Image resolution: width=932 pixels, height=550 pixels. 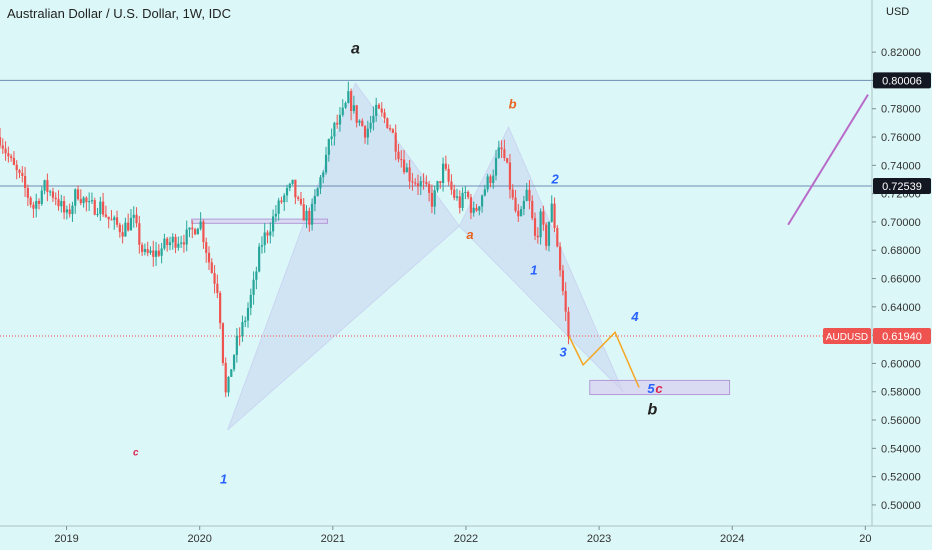 I want to click on price-tick-label: 0.58000, so click(x=901, y=393).